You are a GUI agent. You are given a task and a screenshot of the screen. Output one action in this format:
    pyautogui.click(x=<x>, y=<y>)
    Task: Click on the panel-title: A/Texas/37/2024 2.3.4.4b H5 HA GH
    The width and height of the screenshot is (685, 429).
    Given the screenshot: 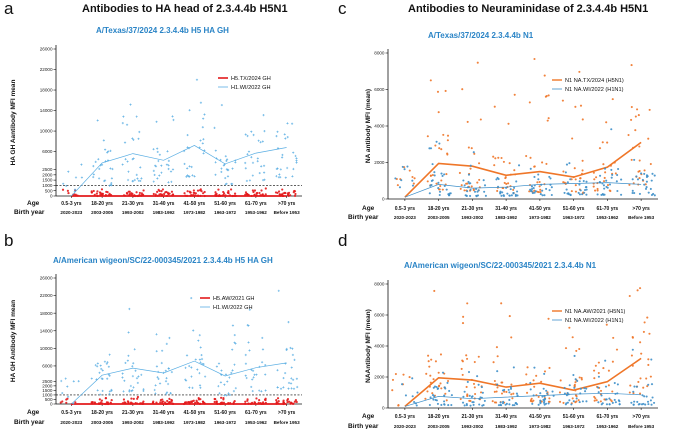 What is the action you would take?
    pyautogui.click(x=162, y=30)
    